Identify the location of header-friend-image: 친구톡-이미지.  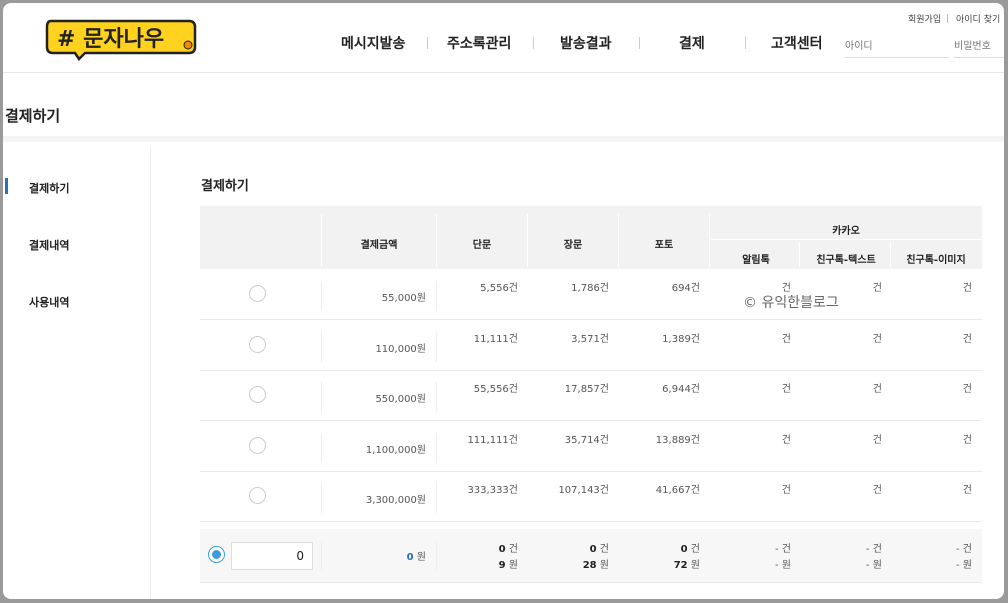
(936, 260).